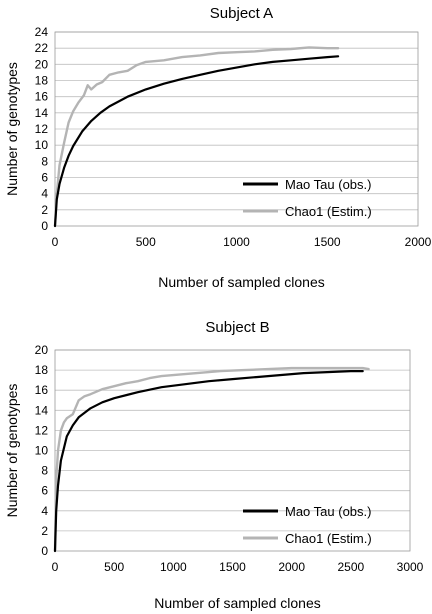 The width and height of the screenshot is (432, 614). What do you see at coordinates (42, 48) in the screenshot?
I see `y-tick-label: 22` at bounding box center [42, 48].